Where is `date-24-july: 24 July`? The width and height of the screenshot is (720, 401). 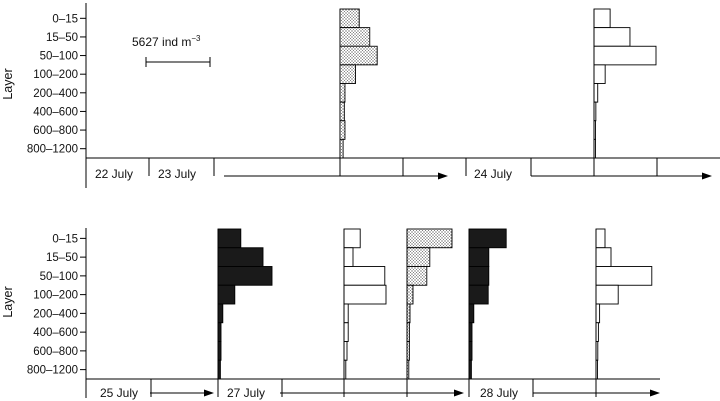 date-24-july: 24 July is located at coordinates (493, 174).